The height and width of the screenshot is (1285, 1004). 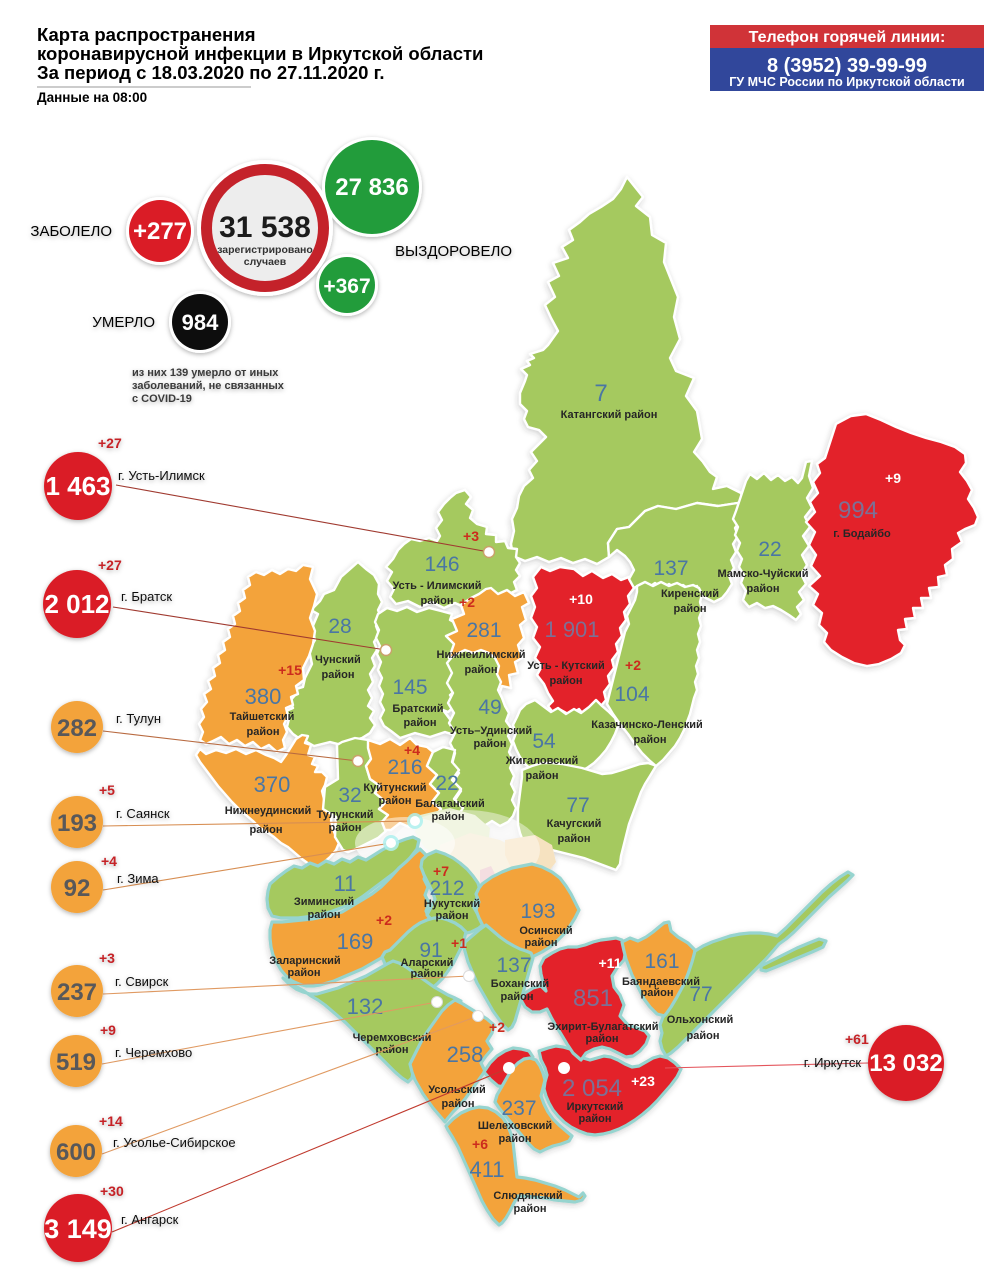 I want to click on svg-text: 2 054, so click(x=592, y=1088).